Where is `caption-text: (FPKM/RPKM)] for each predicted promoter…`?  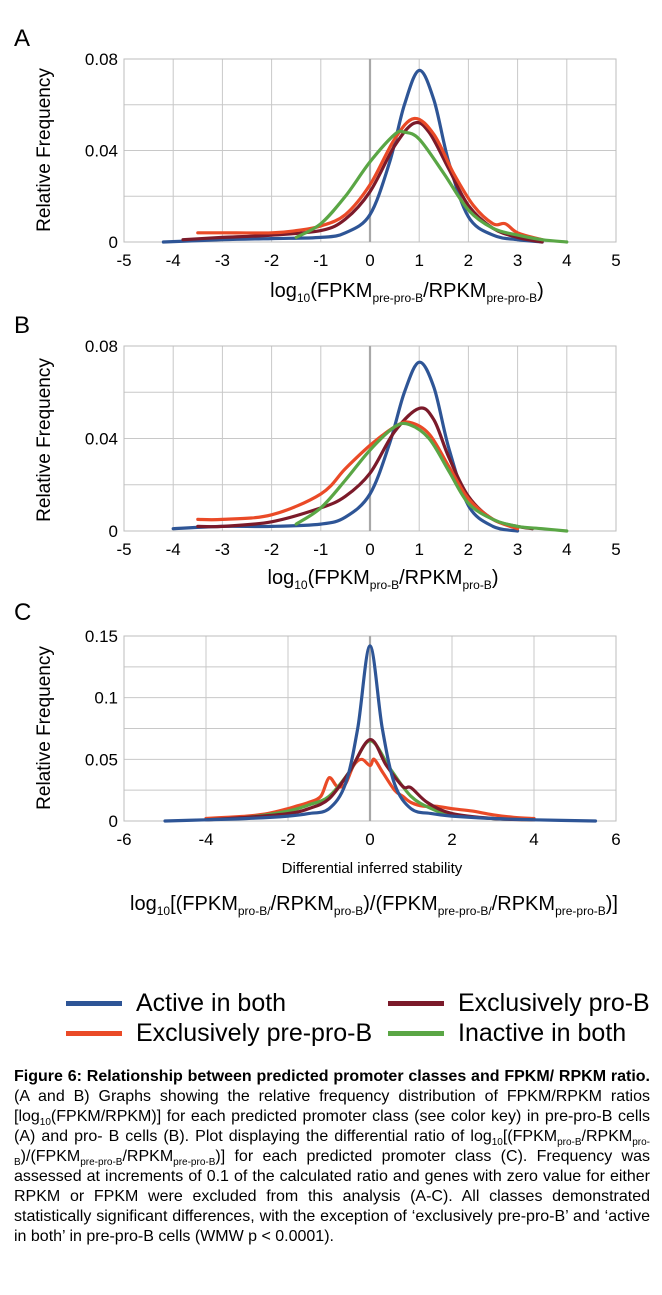 caption-text: (FPKM/RPKM)] for each predicted promoter… is located at coordinates (332, 1126).